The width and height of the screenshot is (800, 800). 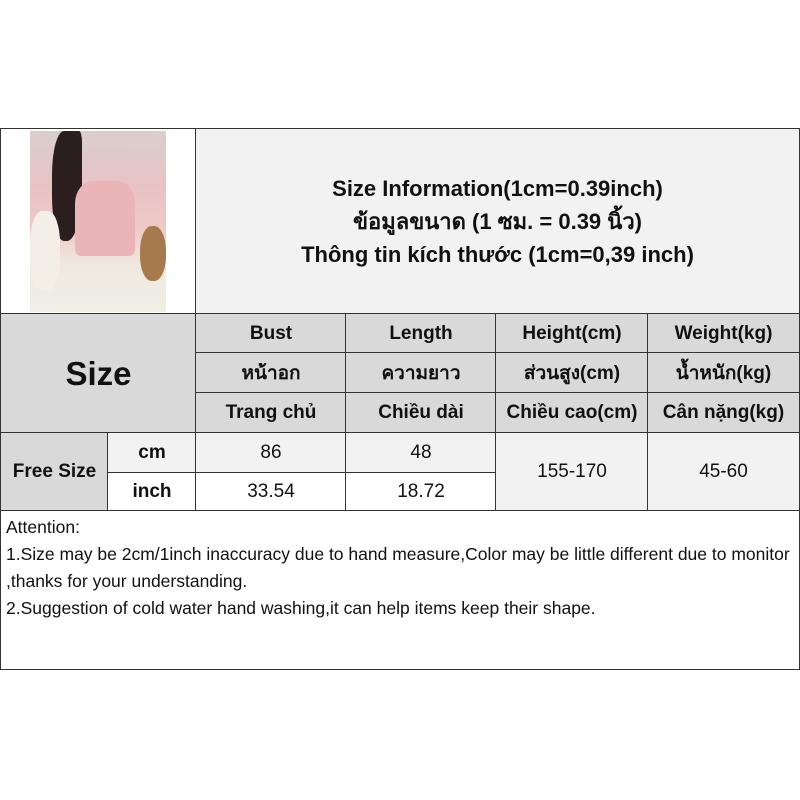 What do you see at coordinates (572, 333) in the screenshot?
I see `col-height-en: Height(cm)` at bounding box center [572, 333].